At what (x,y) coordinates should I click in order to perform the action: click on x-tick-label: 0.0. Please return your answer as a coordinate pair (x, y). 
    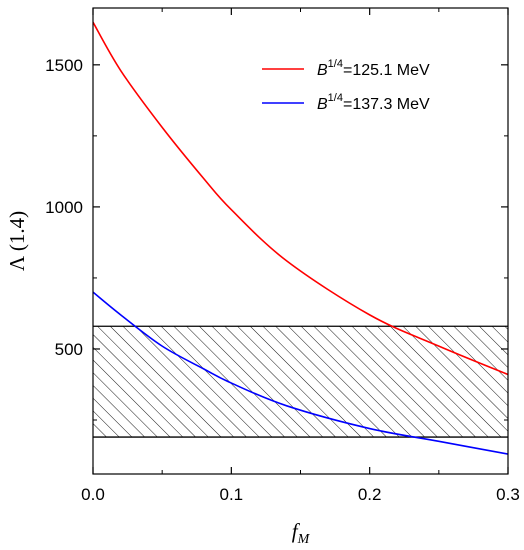
    Looking at the image, I should click on (93, 494).